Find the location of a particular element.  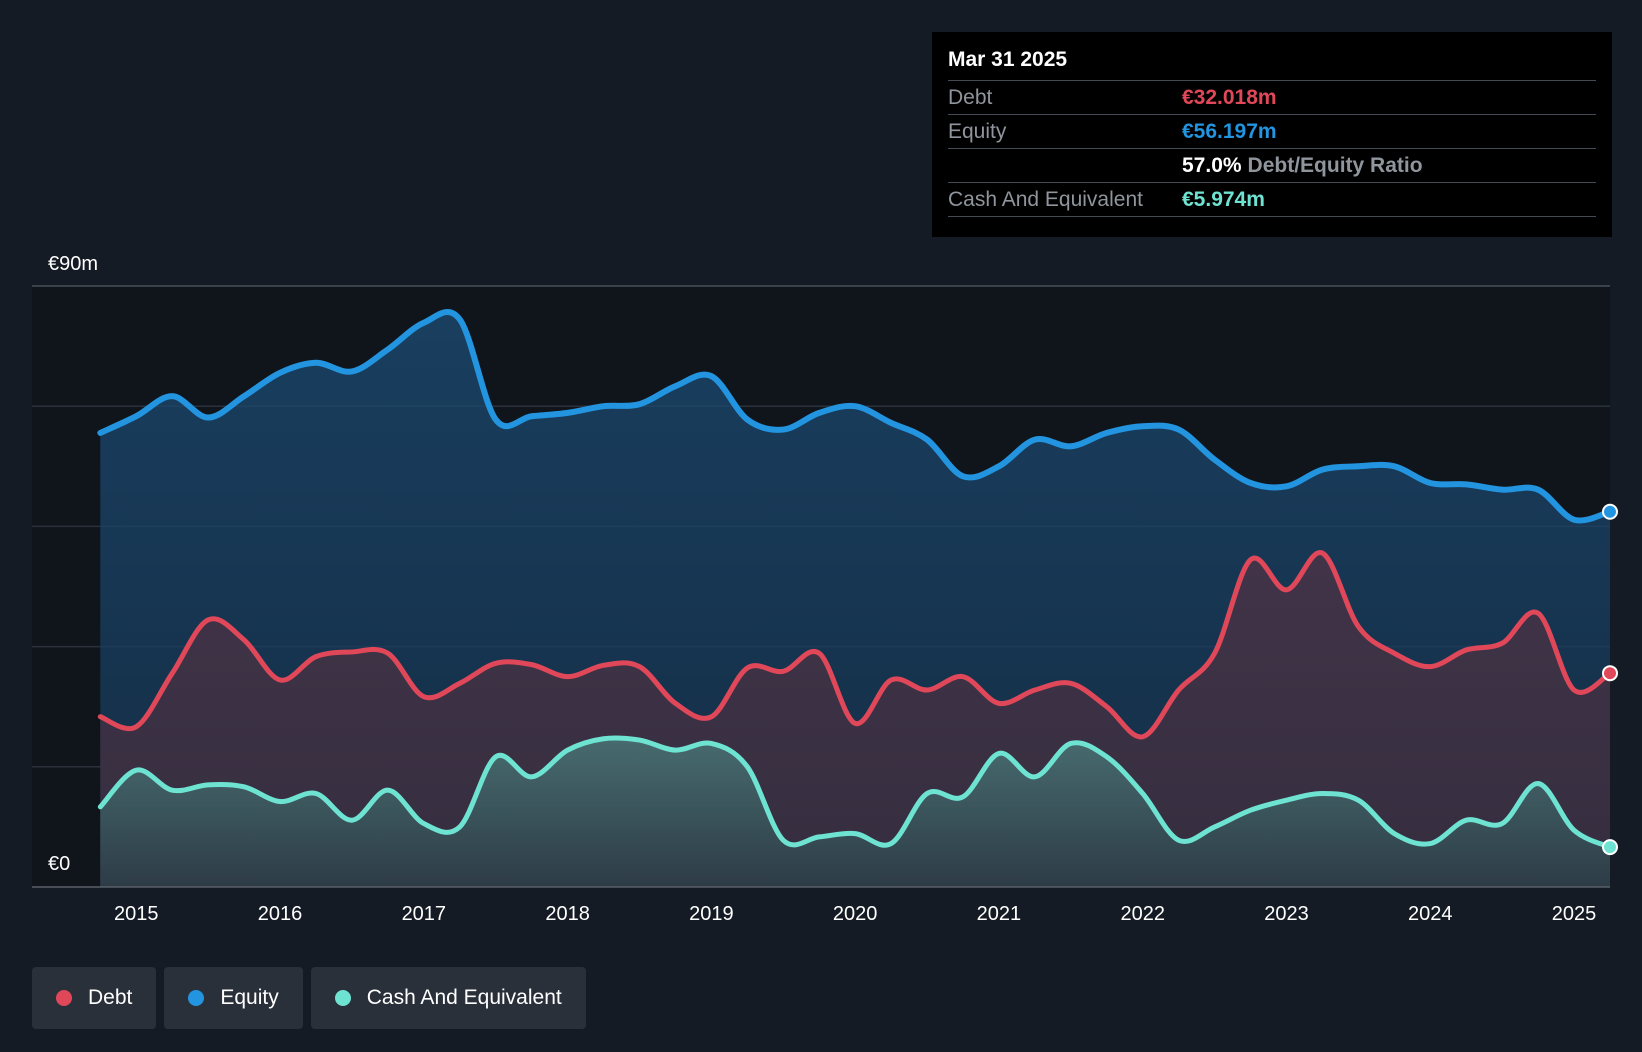

debt-end-marker is located at coordinates (1610, 673).